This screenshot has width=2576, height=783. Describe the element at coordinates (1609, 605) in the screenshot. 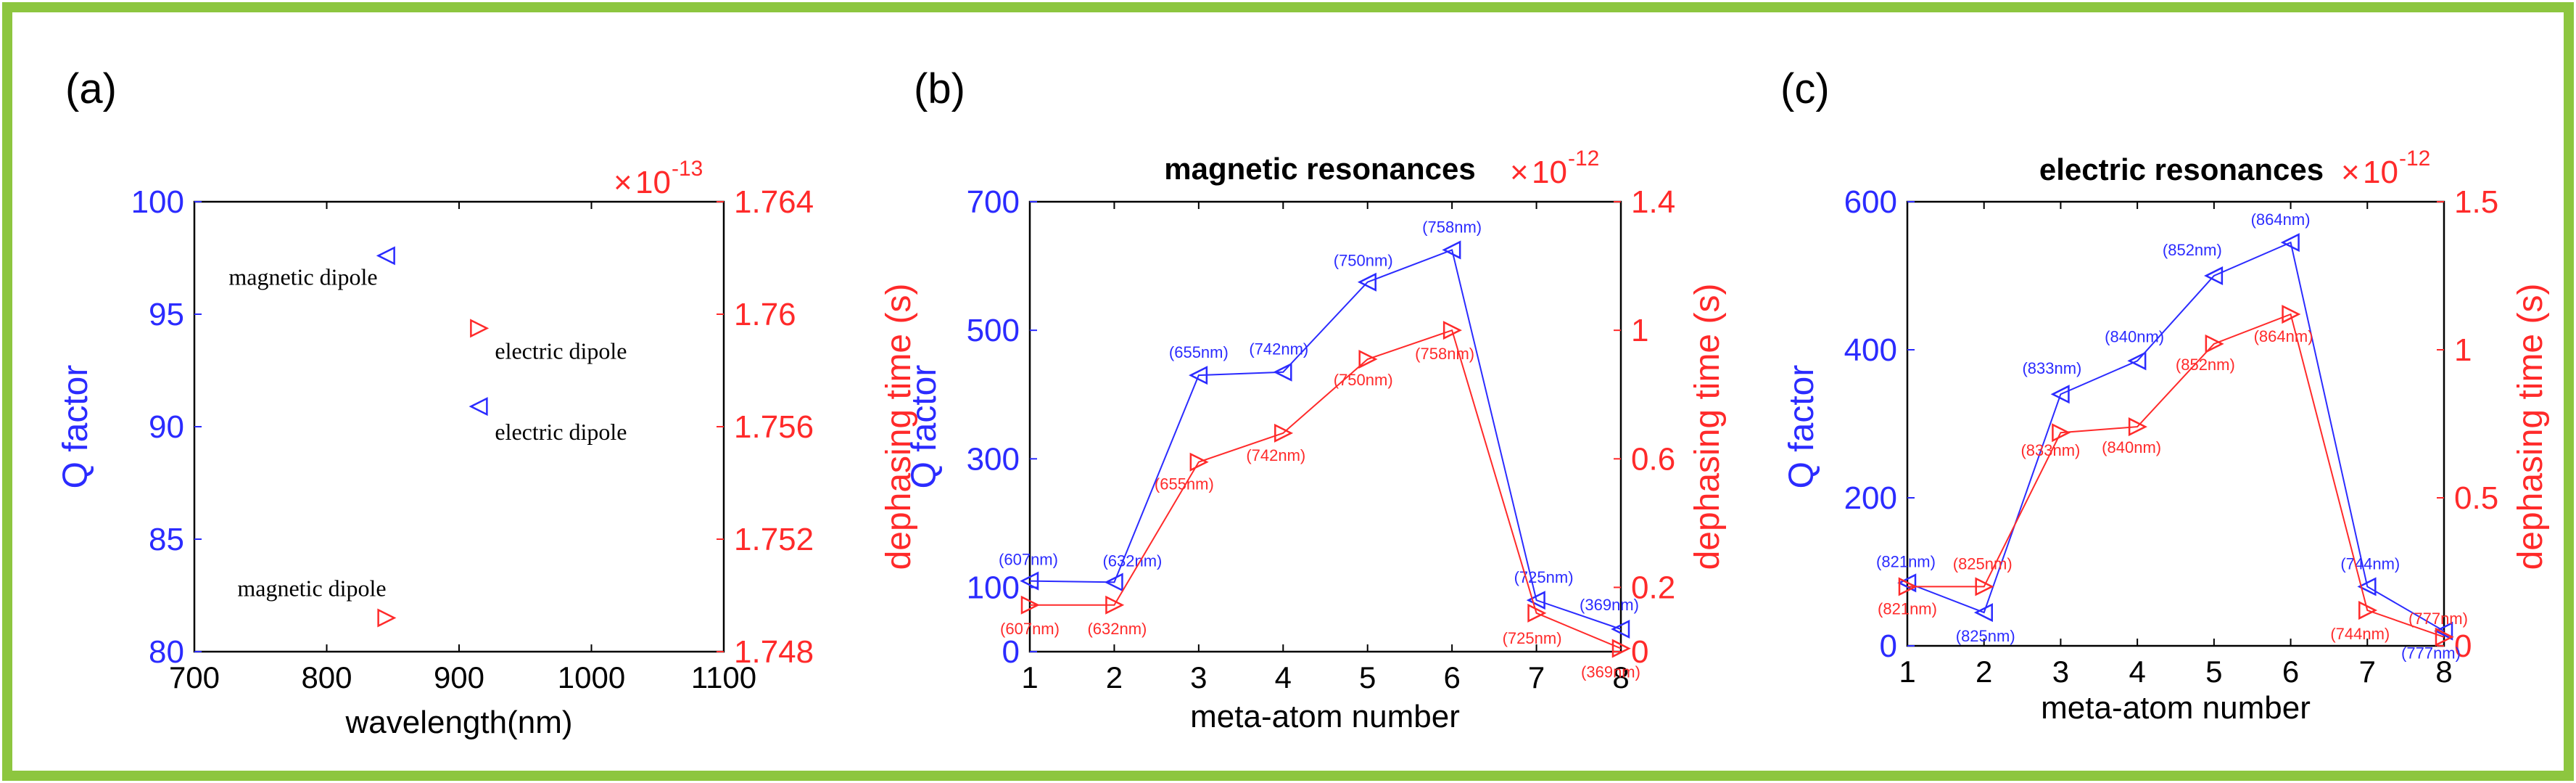

I see `q-point-label: (369nm)` at that location.